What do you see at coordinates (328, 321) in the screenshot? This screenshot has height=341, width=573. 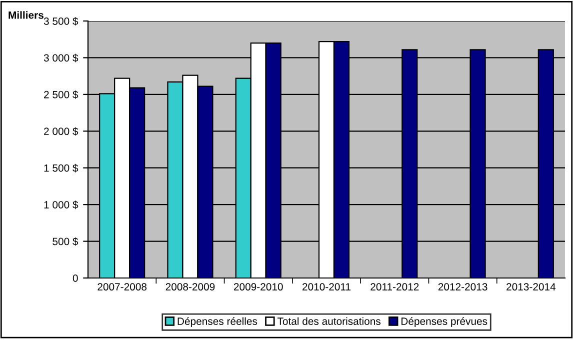 I see `legend-label: Total des autorisations` at bounding box center [328, 321].